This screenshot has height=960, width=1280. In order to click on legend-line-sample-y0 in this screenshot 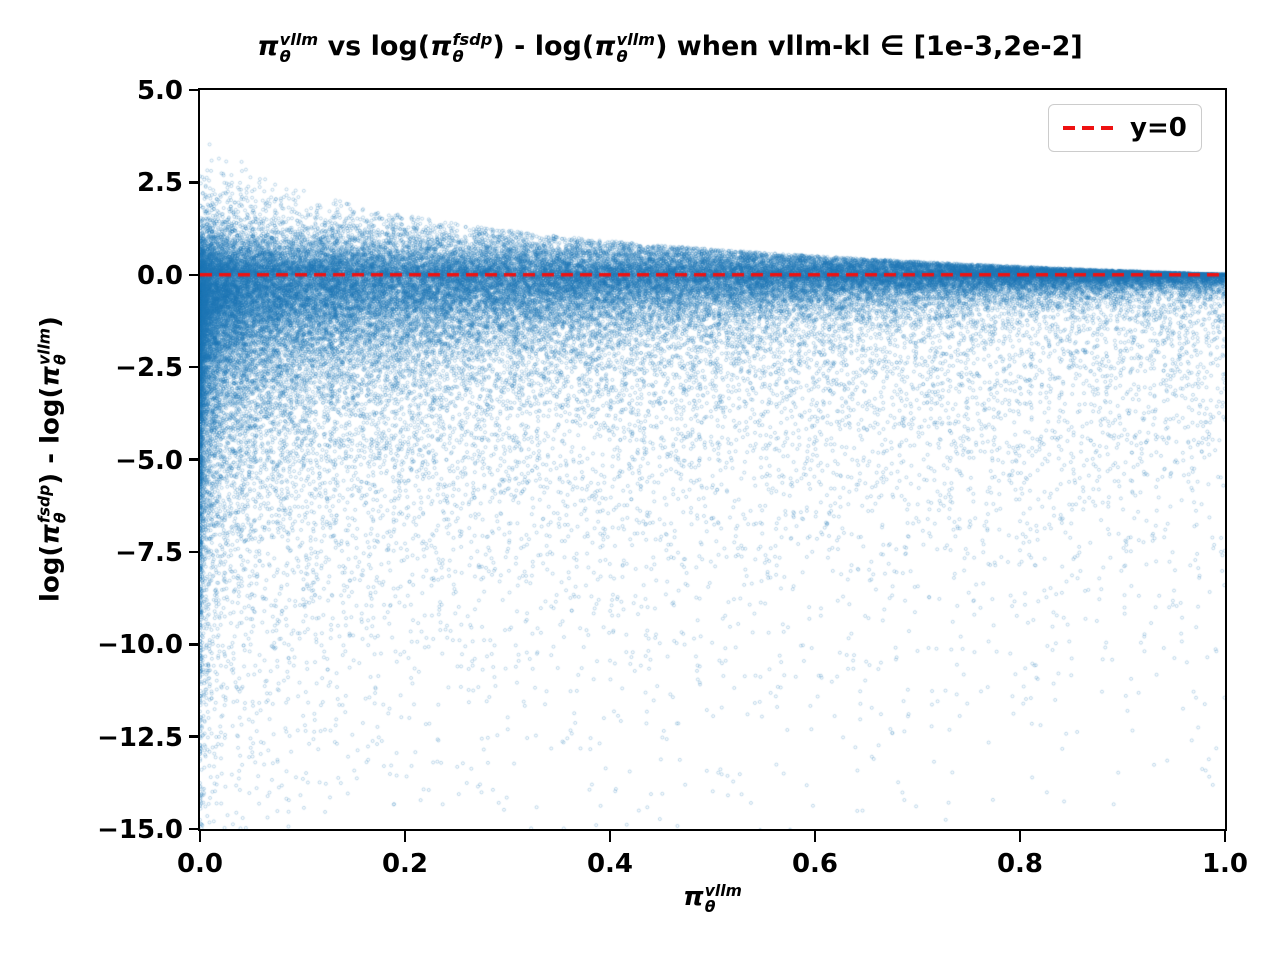, I will do `click(1089, 128)`.